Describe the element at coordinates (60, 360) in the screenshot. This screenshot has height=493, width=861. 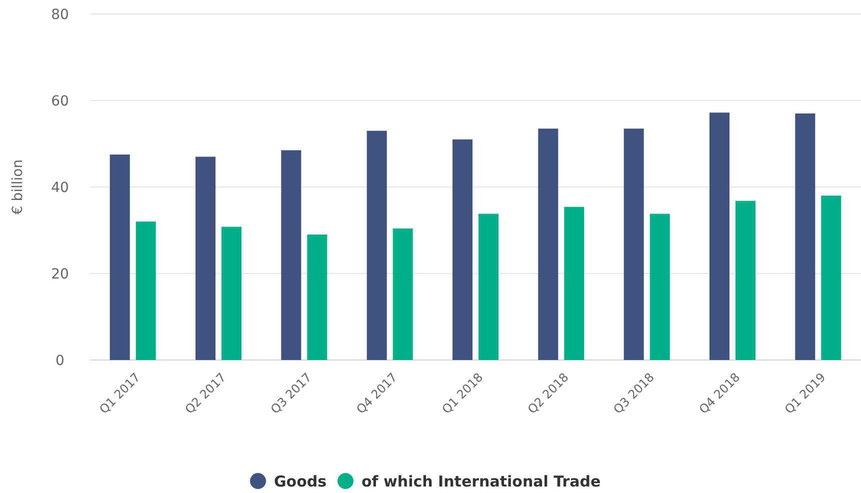
I see `y-tick-label: 0` at that location.